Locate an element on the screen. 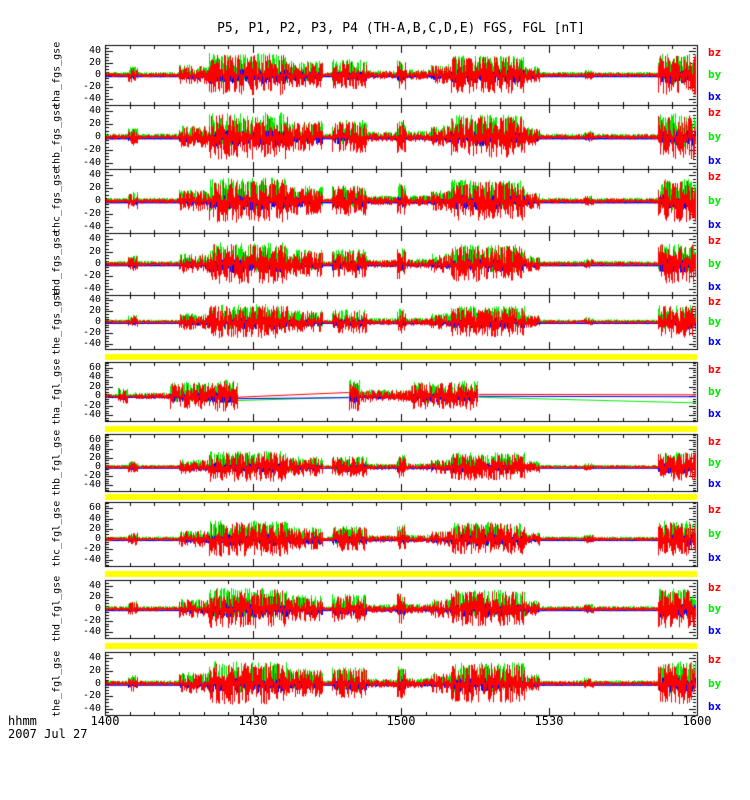  x-axis-unit-label: hhmm is located at coordinates (22, 721).